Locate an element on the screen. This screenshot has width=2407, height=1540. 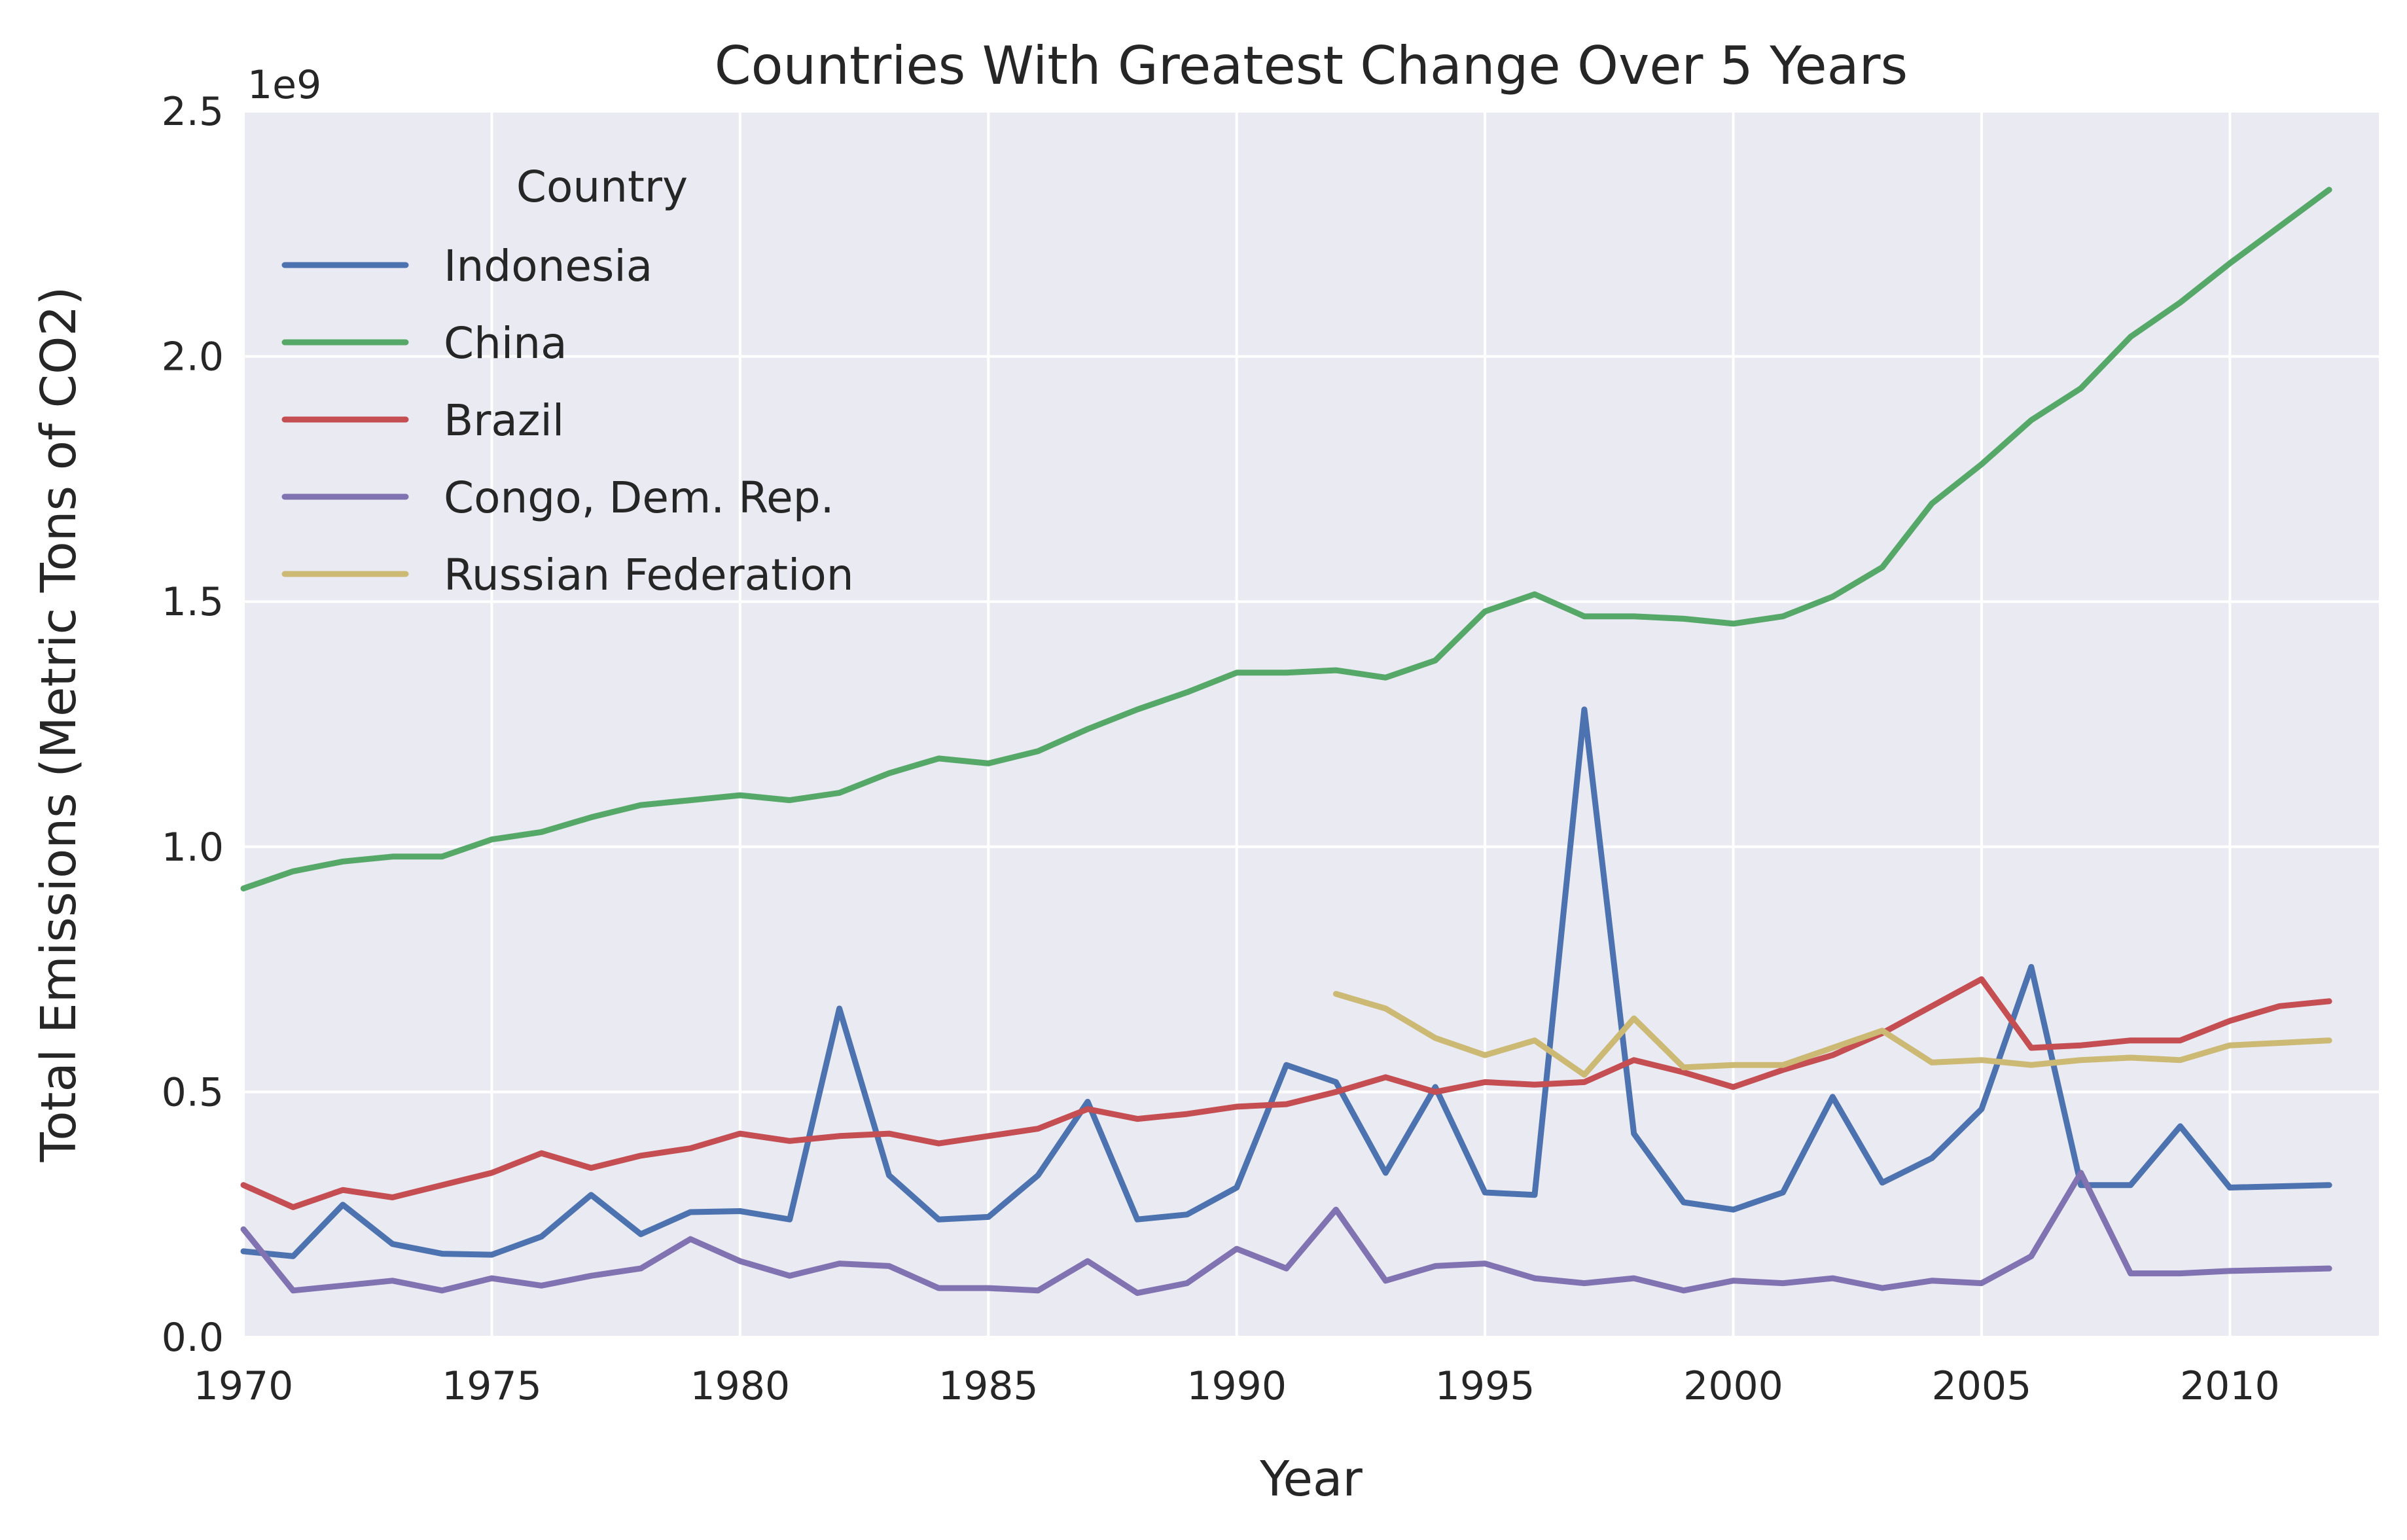
legend-label: China is located at coordinates (505, 343).